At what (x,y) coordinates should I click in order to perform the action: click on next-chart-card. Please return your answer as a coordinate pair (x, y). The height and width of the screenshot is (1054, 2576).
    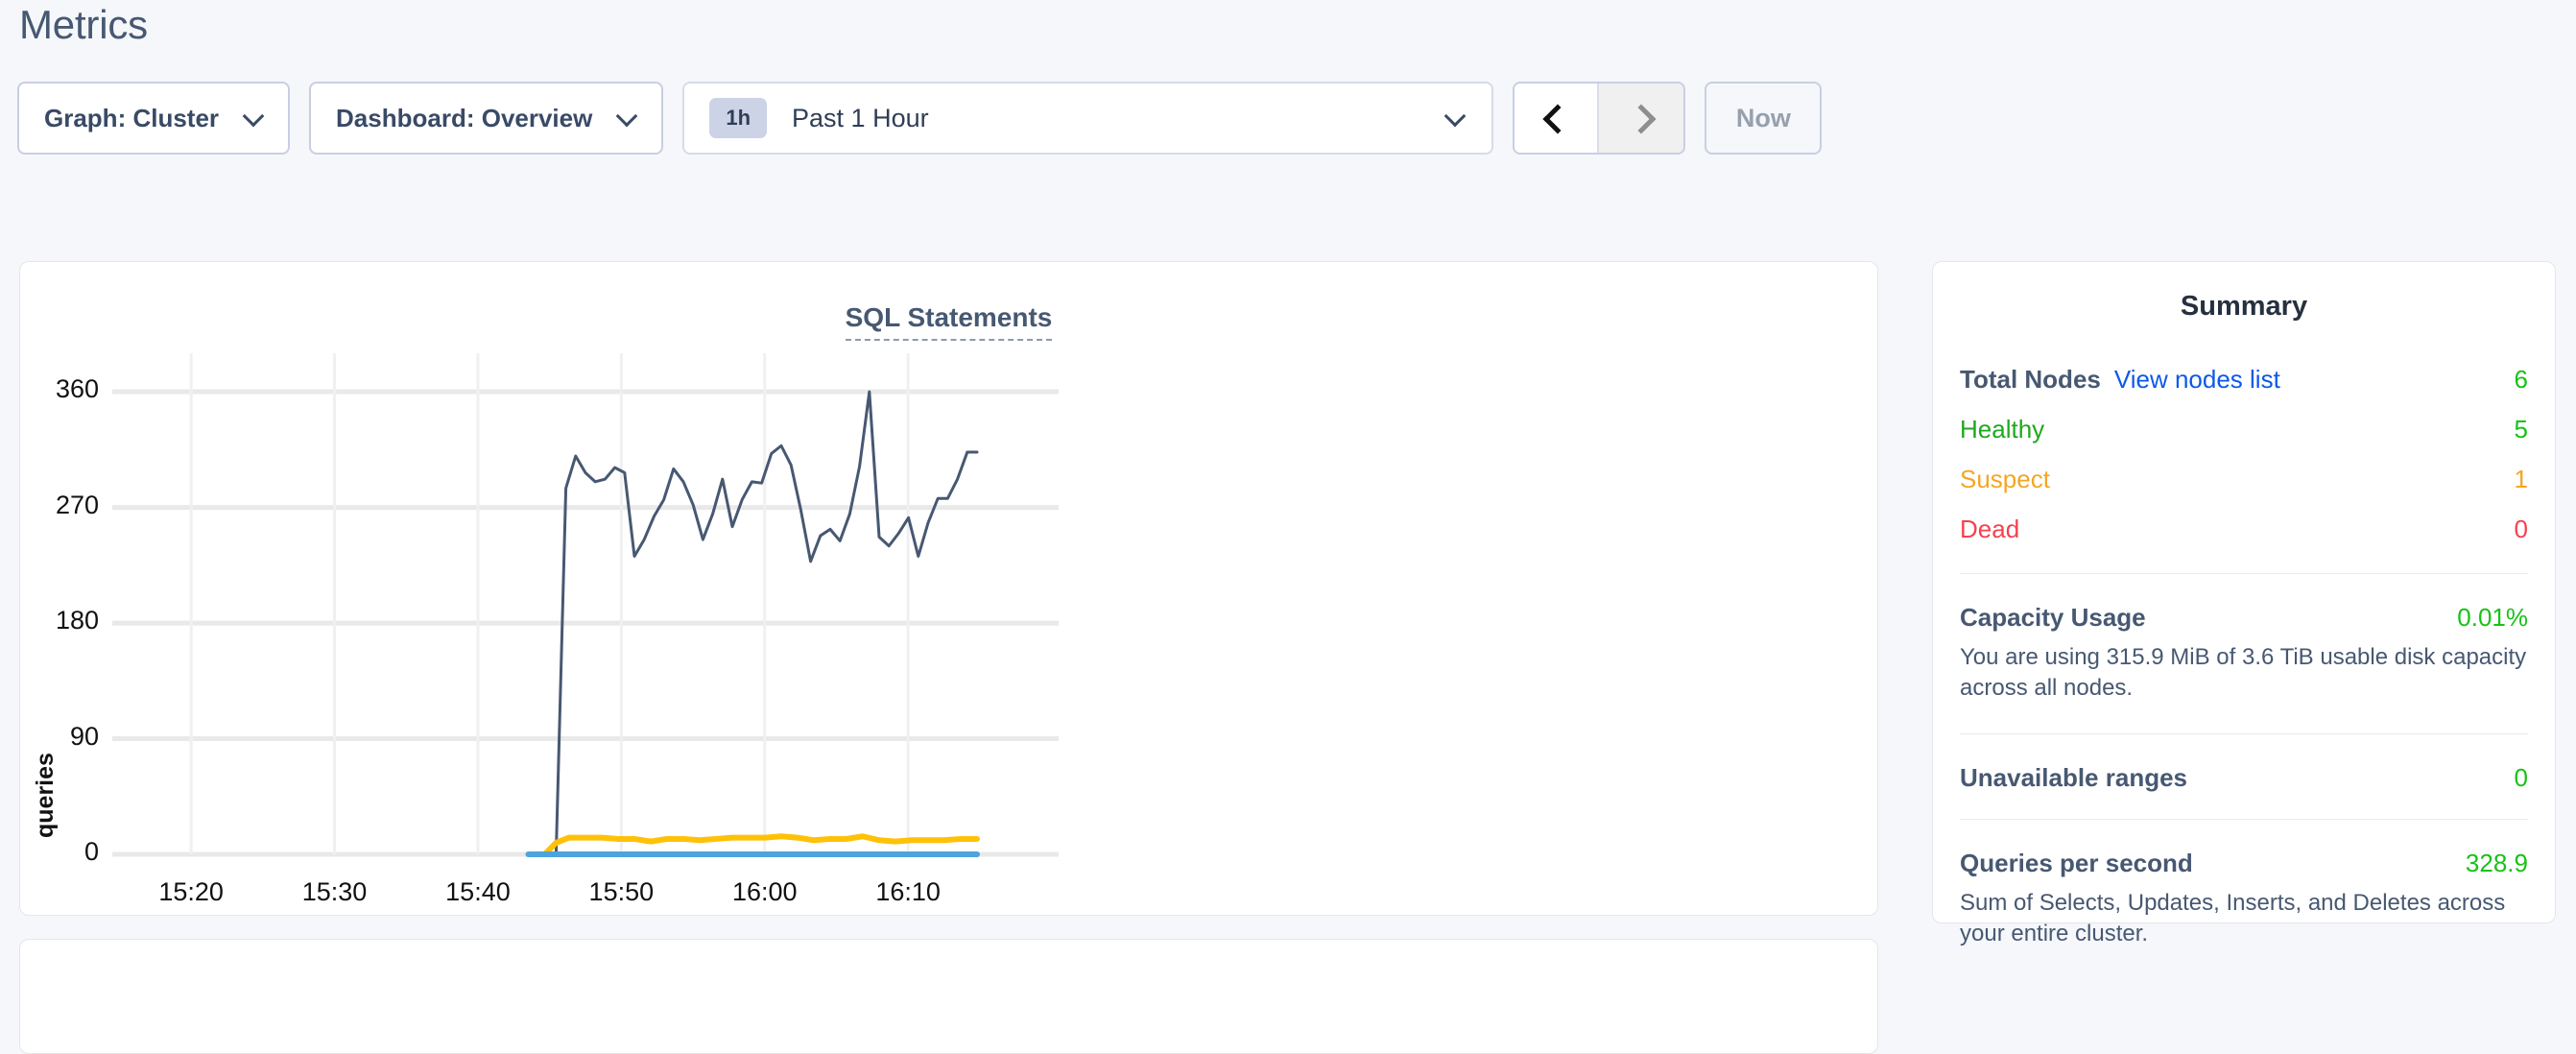
    Looking at the image, I should click on (948, 996).